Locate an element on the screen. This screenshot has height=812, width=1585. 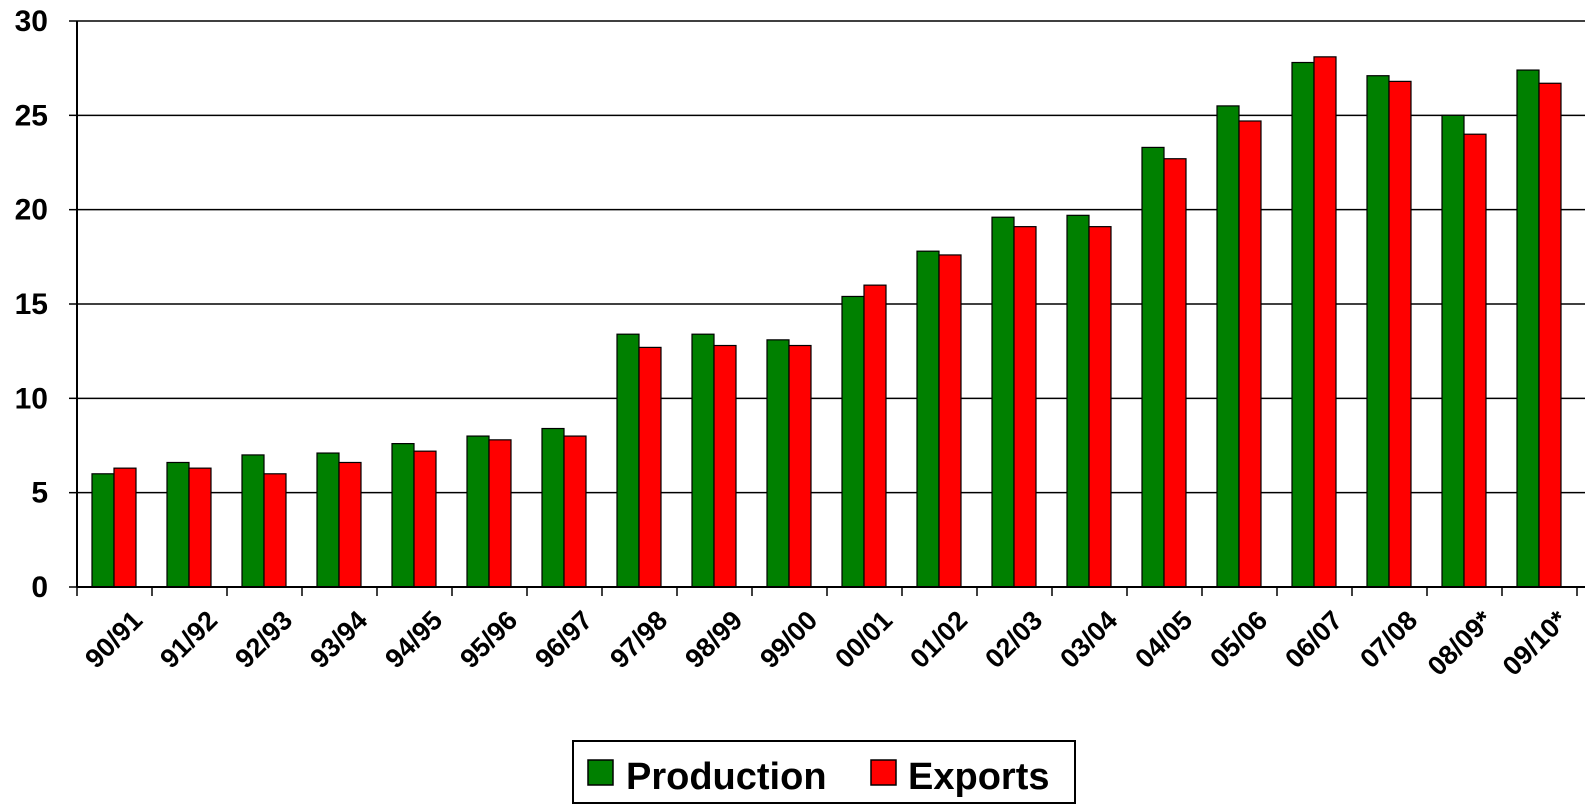
x-tick-label: 09/10* is located at coordinates (1535, 643).